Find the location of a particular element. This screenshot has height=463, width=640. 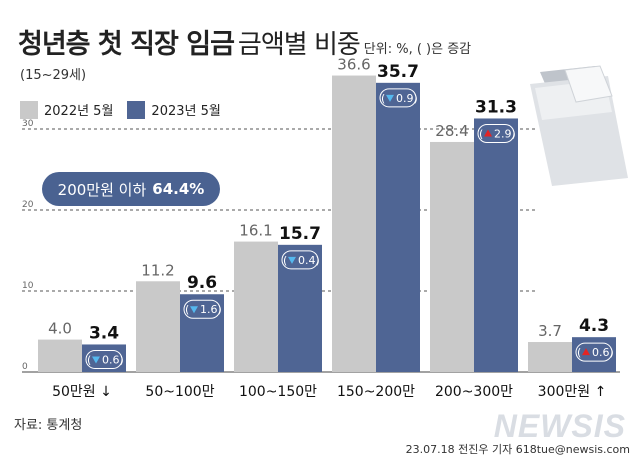

change-value-0: 0.6) is located at coordinates (113, 359).